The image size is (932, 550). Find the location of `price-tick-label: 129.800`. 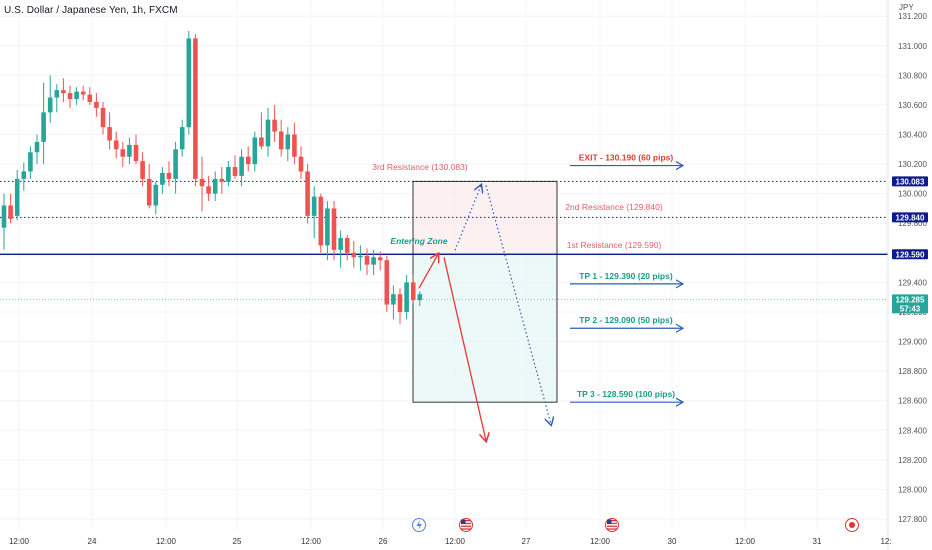

price-tick-label: 129.800 is located at coordinates (912, 223).